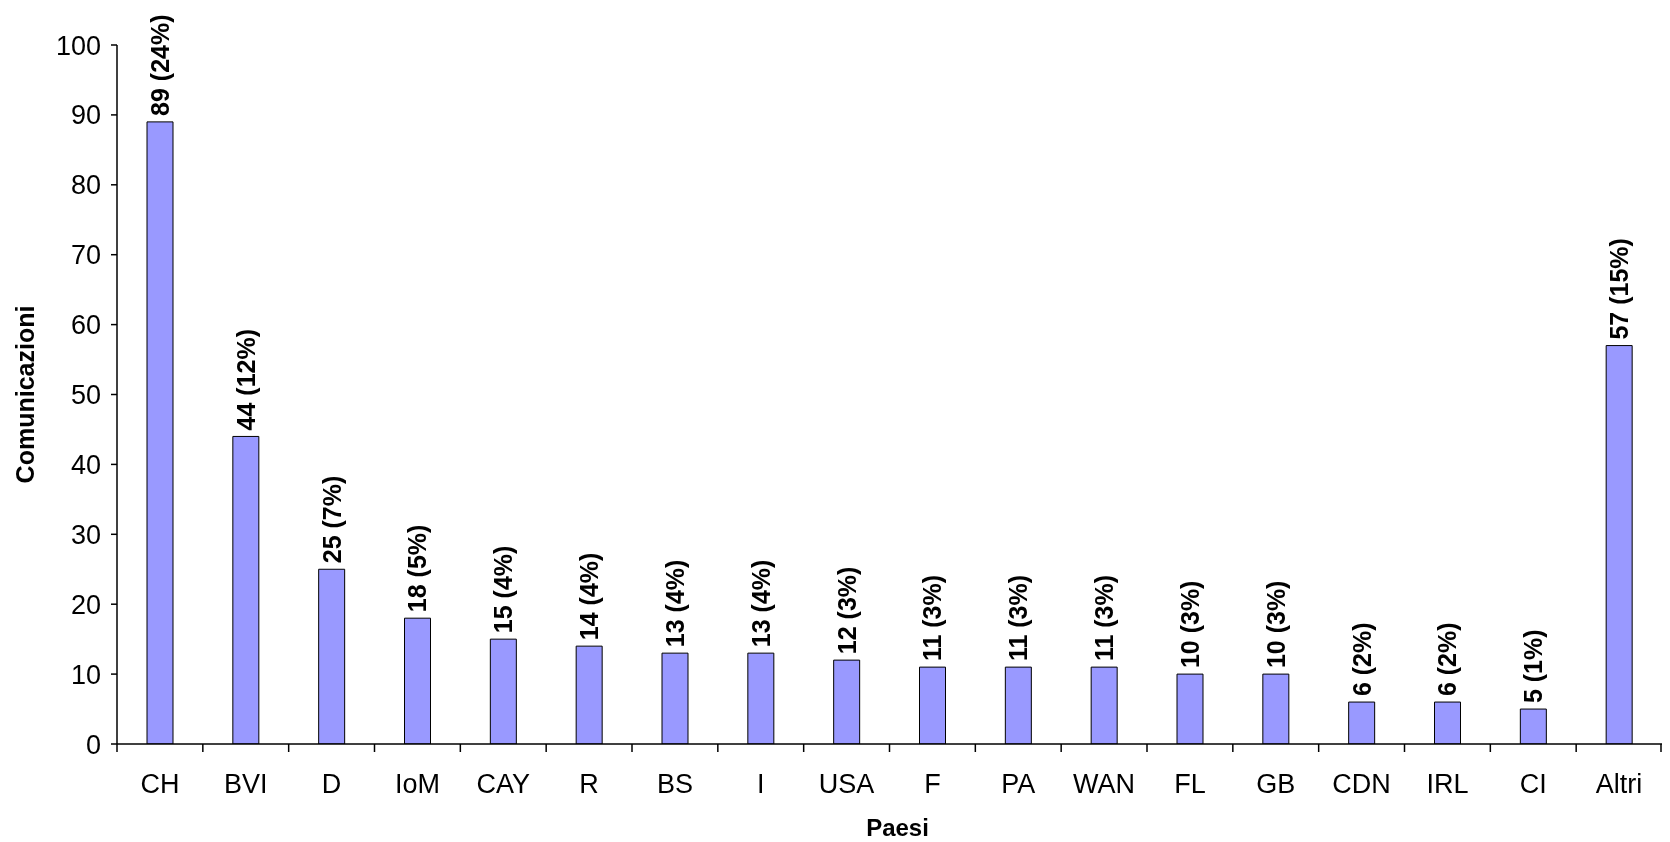 This screenshot has width=1670, height=842. I want to click on x-tick-label: D, so click(331, 784).